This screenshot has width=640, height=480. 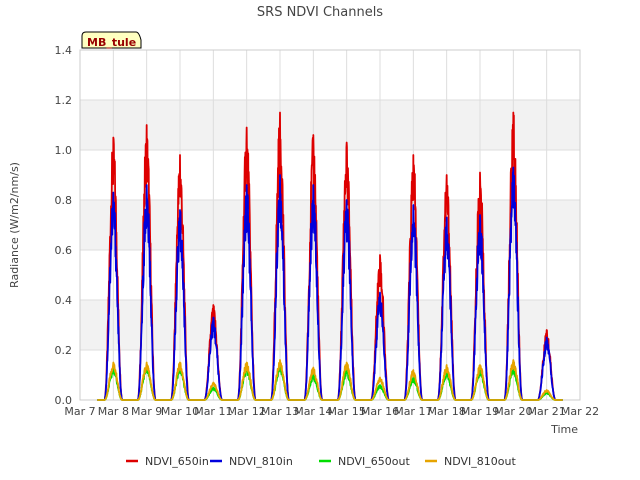 What do you see at coordinates (64, 350) in the screenshot?
I see `y-tick-label-1: 0.2` at bounding box center [64, 350].